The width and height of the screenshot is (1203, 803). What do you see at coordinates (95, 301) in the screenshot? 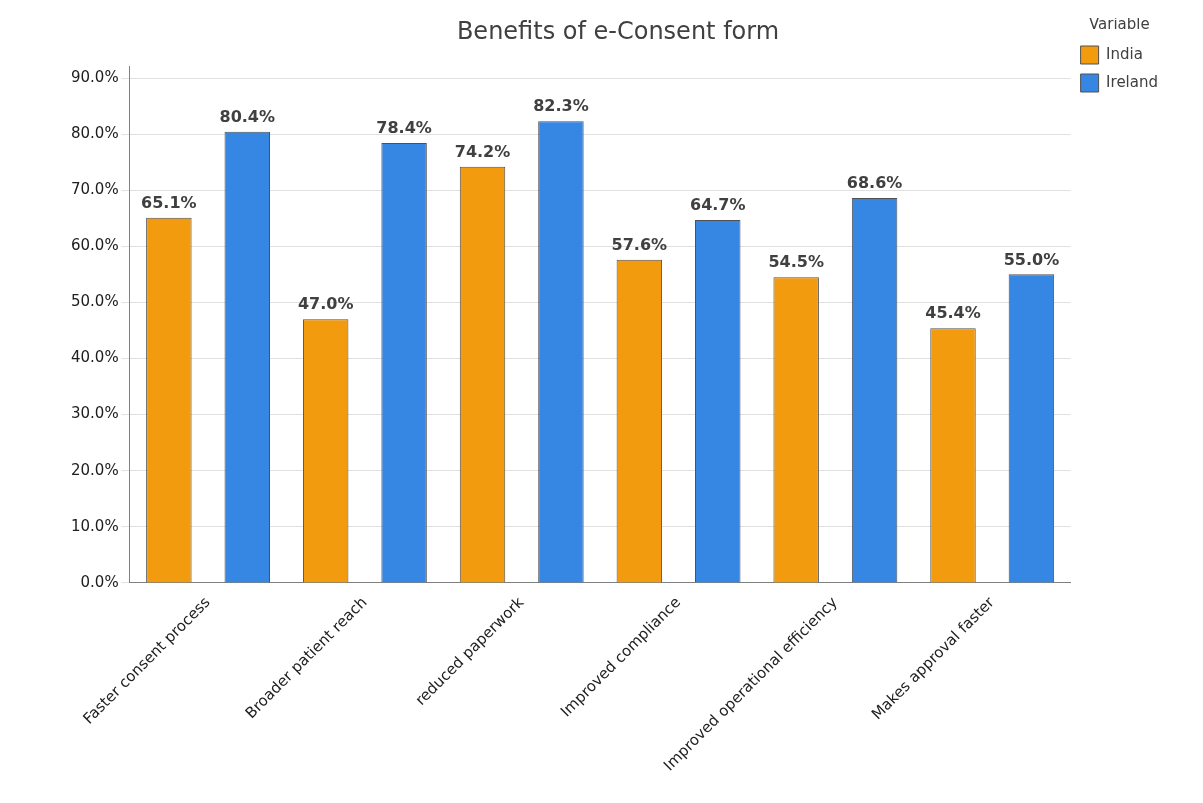
I see `y-tick-label: 50.0%` at bounding box center [95, 301].